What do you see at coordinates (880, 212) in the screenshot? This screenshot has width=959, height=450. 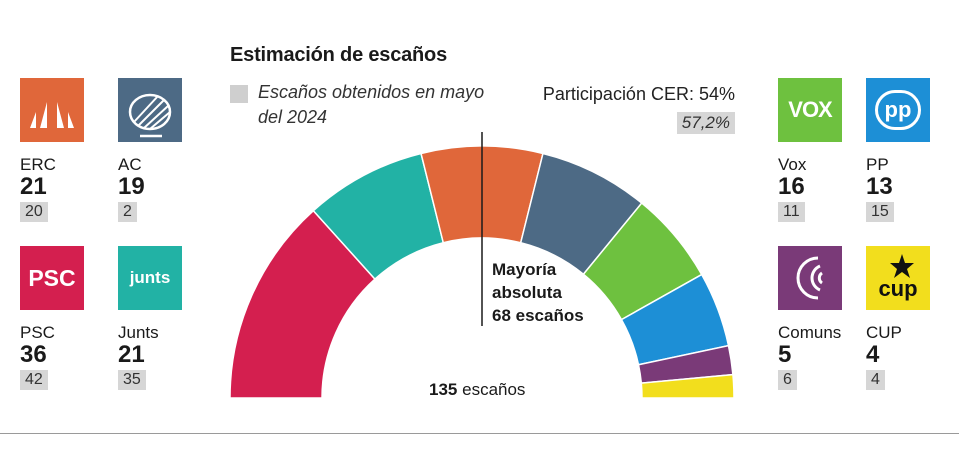 I see `party-previous-seats: 15` at bounding box center [880, 212].